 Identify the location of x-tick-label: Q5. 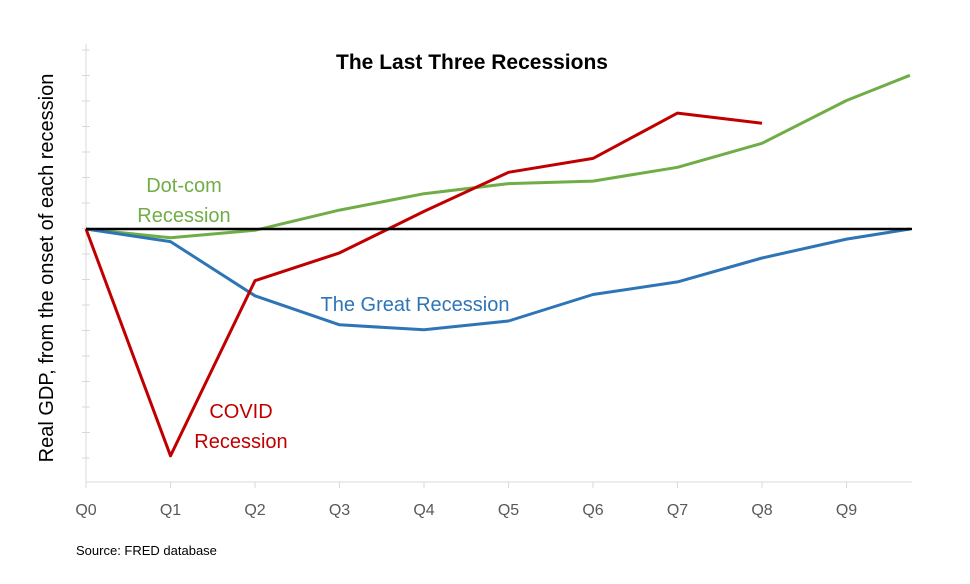
(508, 510).